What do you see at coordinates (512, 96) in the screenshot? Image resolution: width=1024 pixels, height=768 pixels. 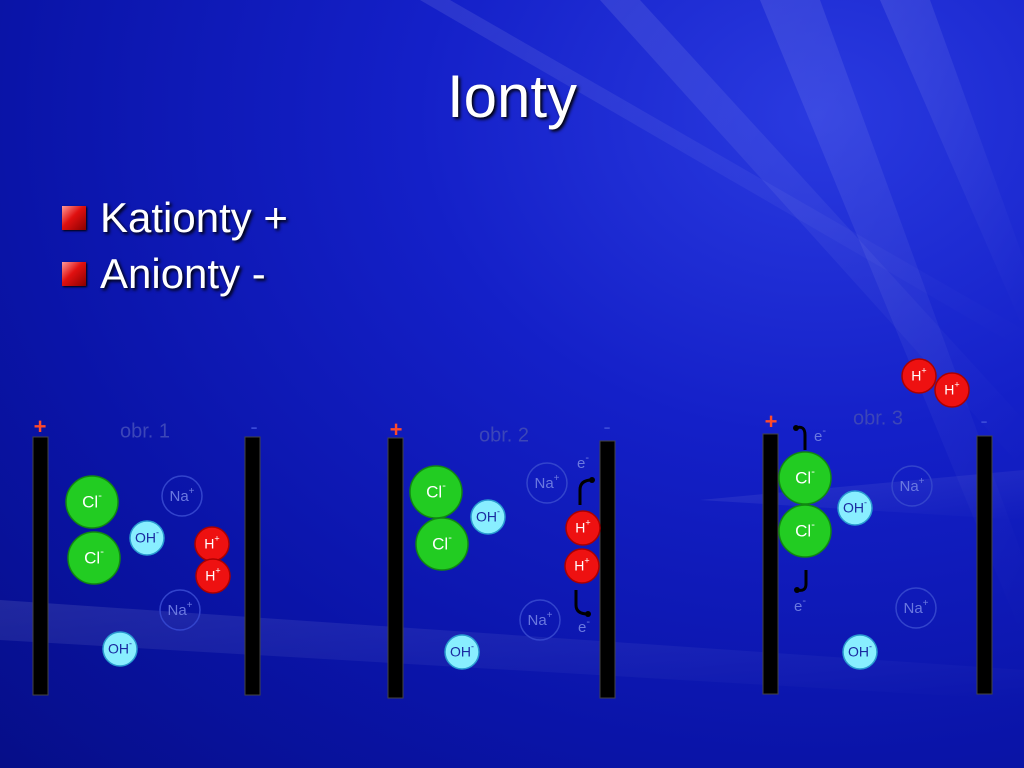 I see `slide-title: Ionty` at bounding box center [512, 96].